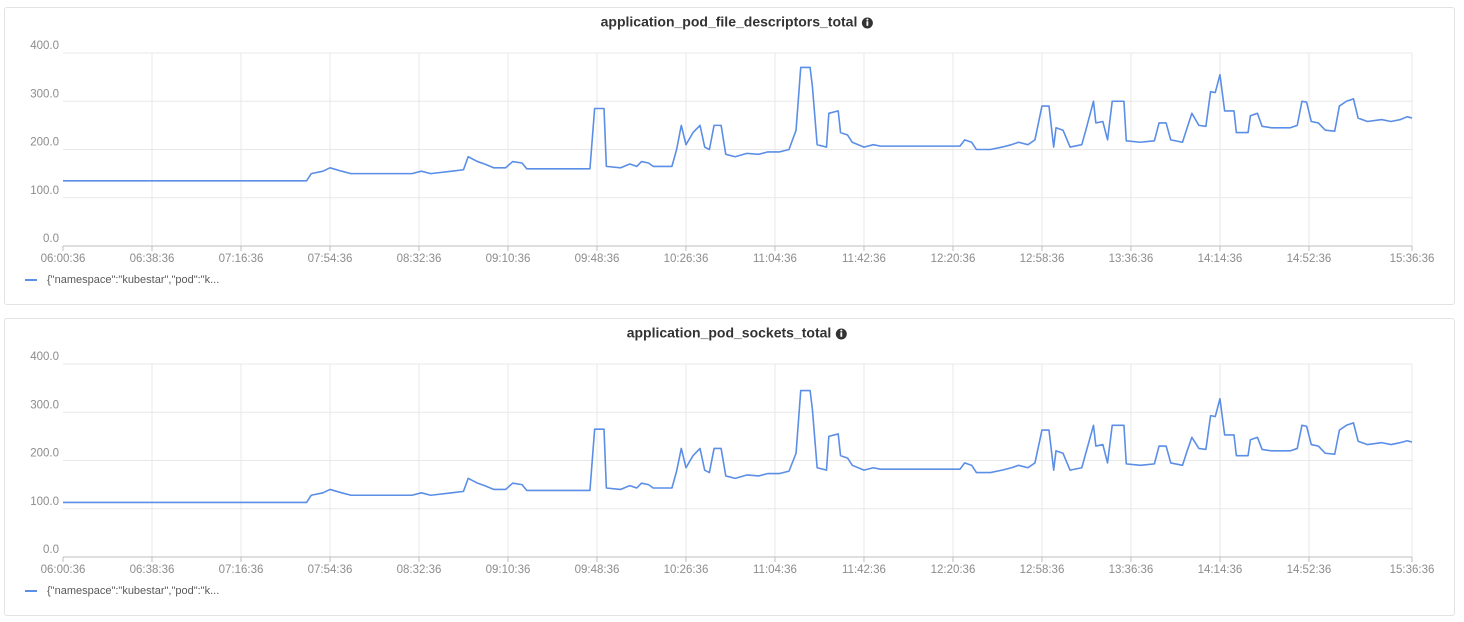  What do you see at coordinates (729, 22) in the screenshot?
I see `chart-title: application_pod_file_descriptors_total` at bounding box center [729, 22].